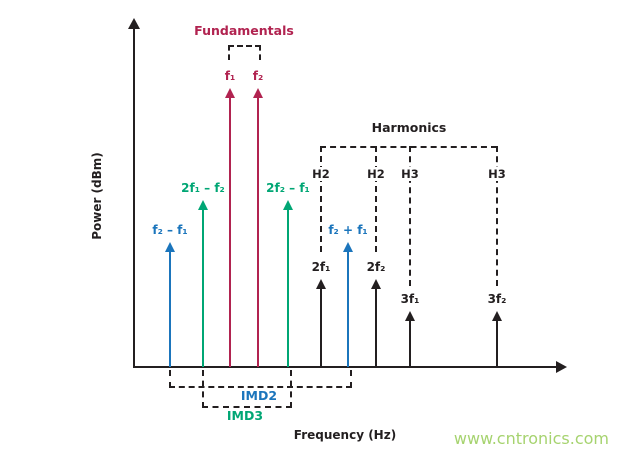 The width and height of the screenshot is (639, 454). What do you see at coordinates (258, 76) in the screenshot?
I see `spectral-line-label-f2: f₂` at bounding box center [258, 76].